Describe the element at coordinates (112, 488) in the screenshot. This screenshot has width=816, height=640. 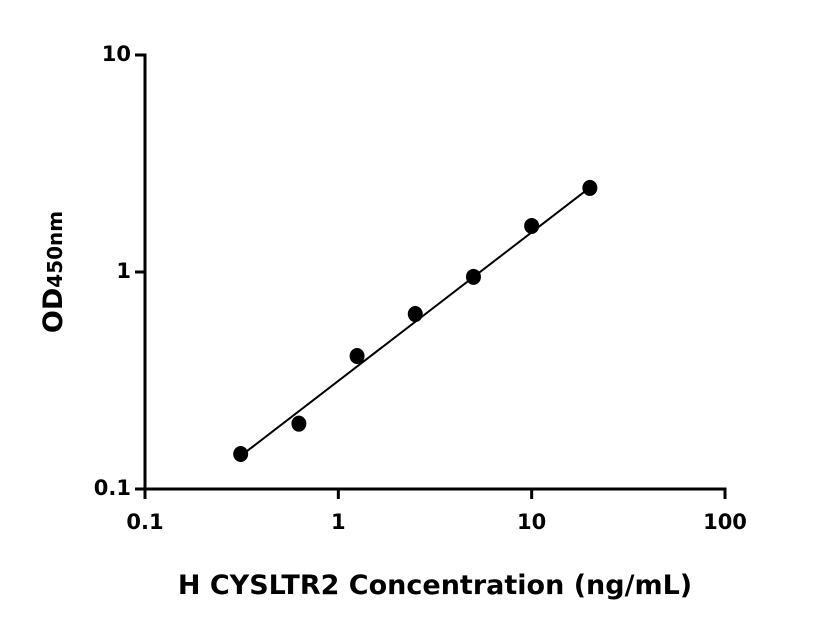
I see `y-tick-label: 0.1` at that location.